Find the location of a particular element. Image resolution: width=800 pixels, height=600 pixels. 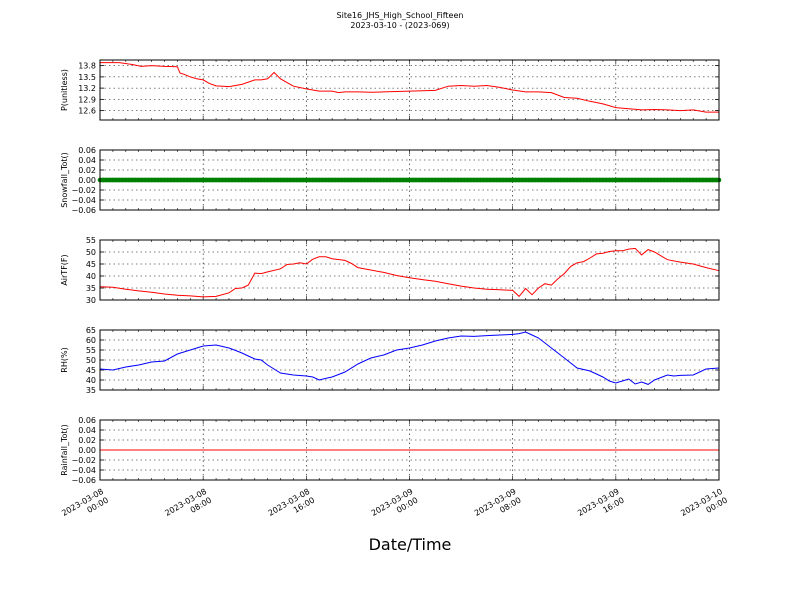

panel-1: 12.6 12.9 13.2 13.5 13.8 P(unitless) is located at coordinates (390, 90).